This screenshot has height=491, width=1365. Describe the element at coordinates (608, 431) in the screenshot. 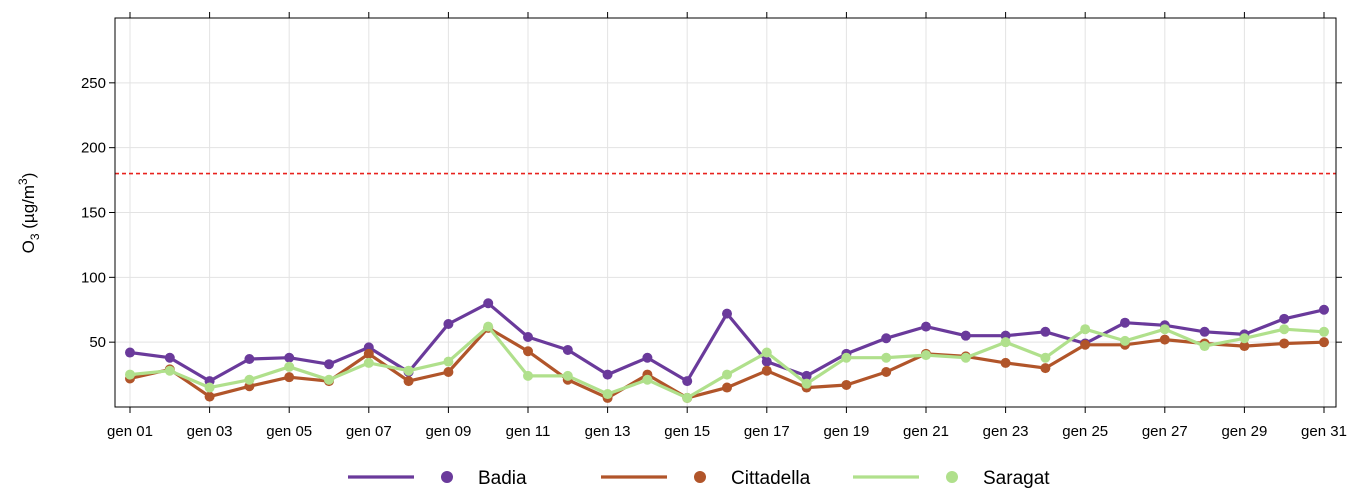

I see `x-tick-label: gen 13` at that location.